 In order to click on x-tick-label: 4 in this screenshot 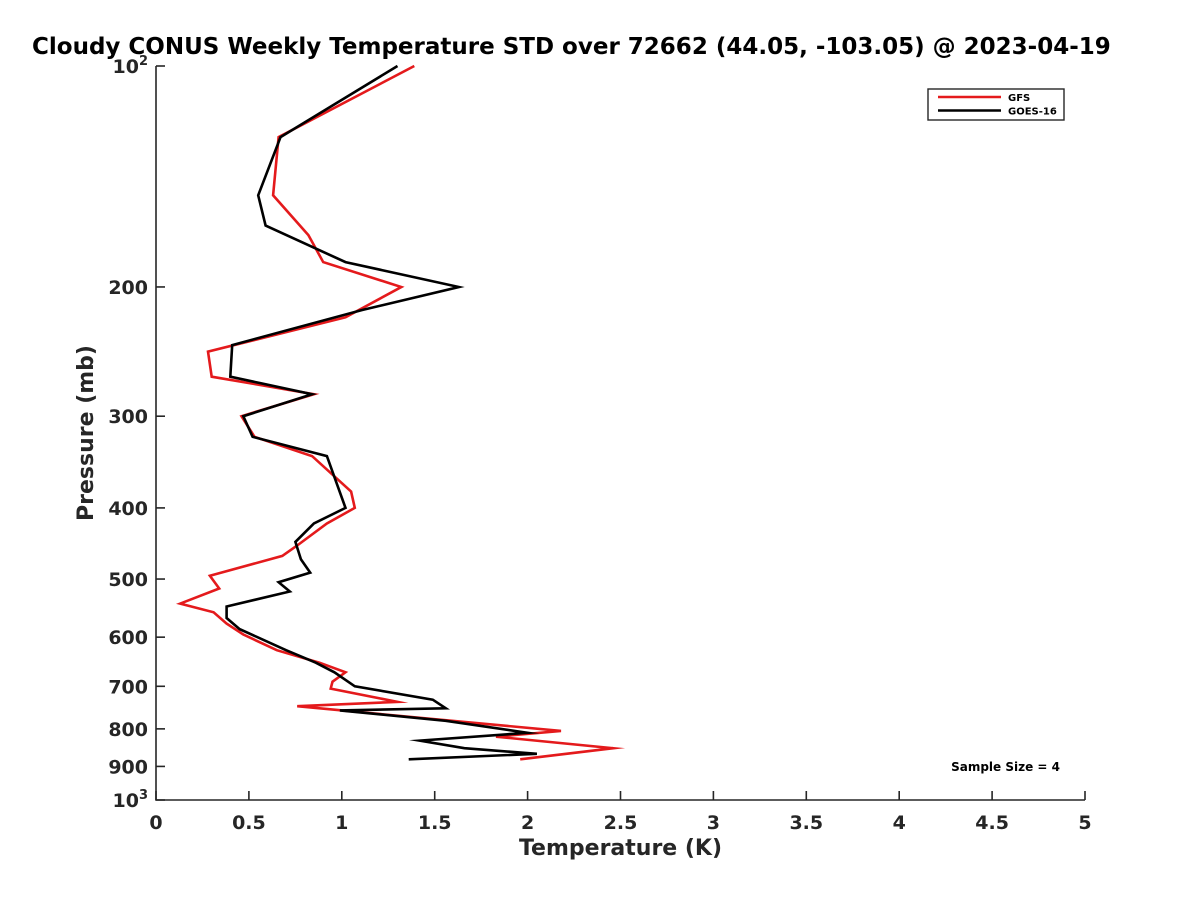, I will do `click(899, 823)`.